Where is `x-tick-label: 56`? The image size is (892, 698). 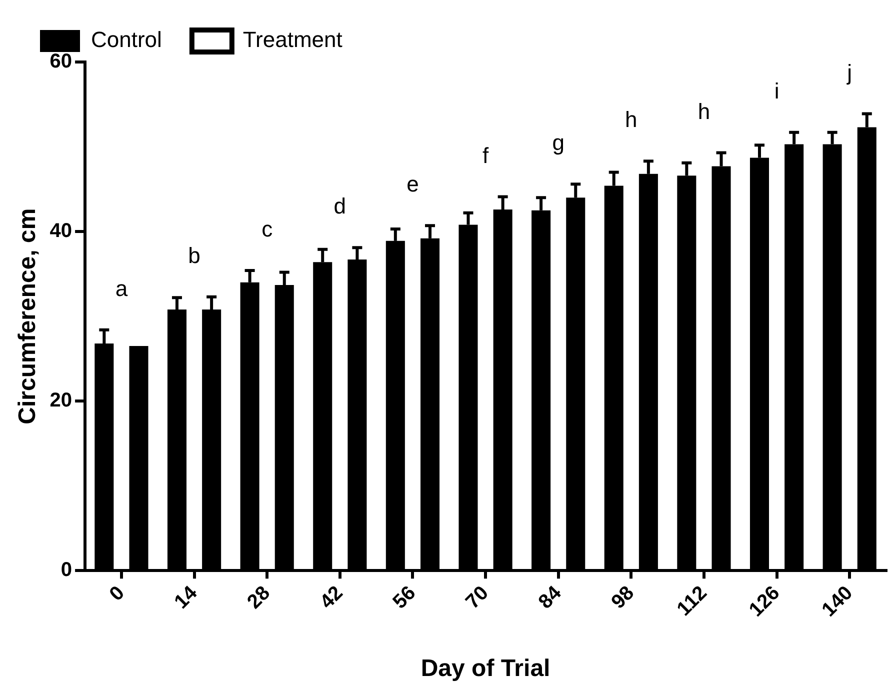 x-tick-label: 56 is located at coordinates (404, 598).